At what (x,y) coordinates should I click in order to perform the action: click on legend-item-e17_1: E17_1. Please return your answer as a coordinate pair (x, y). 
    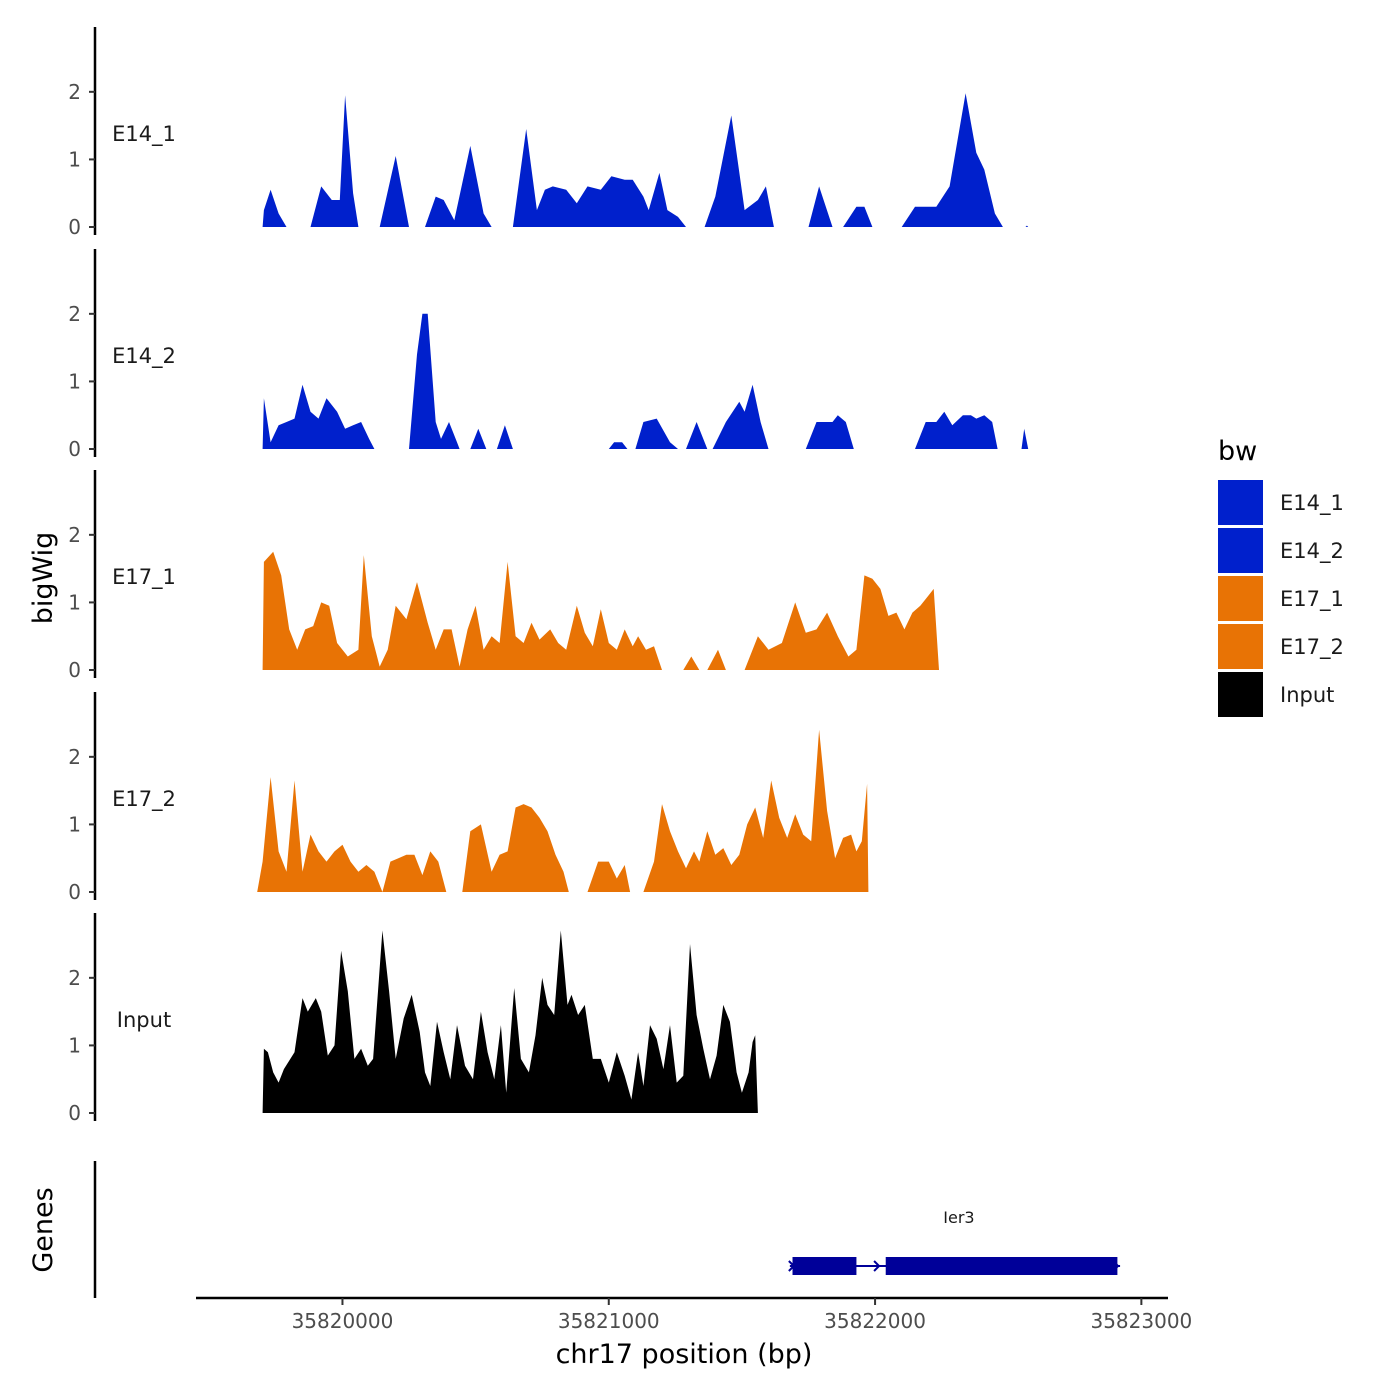
    Looking at the image, I should click on (1281, 598).